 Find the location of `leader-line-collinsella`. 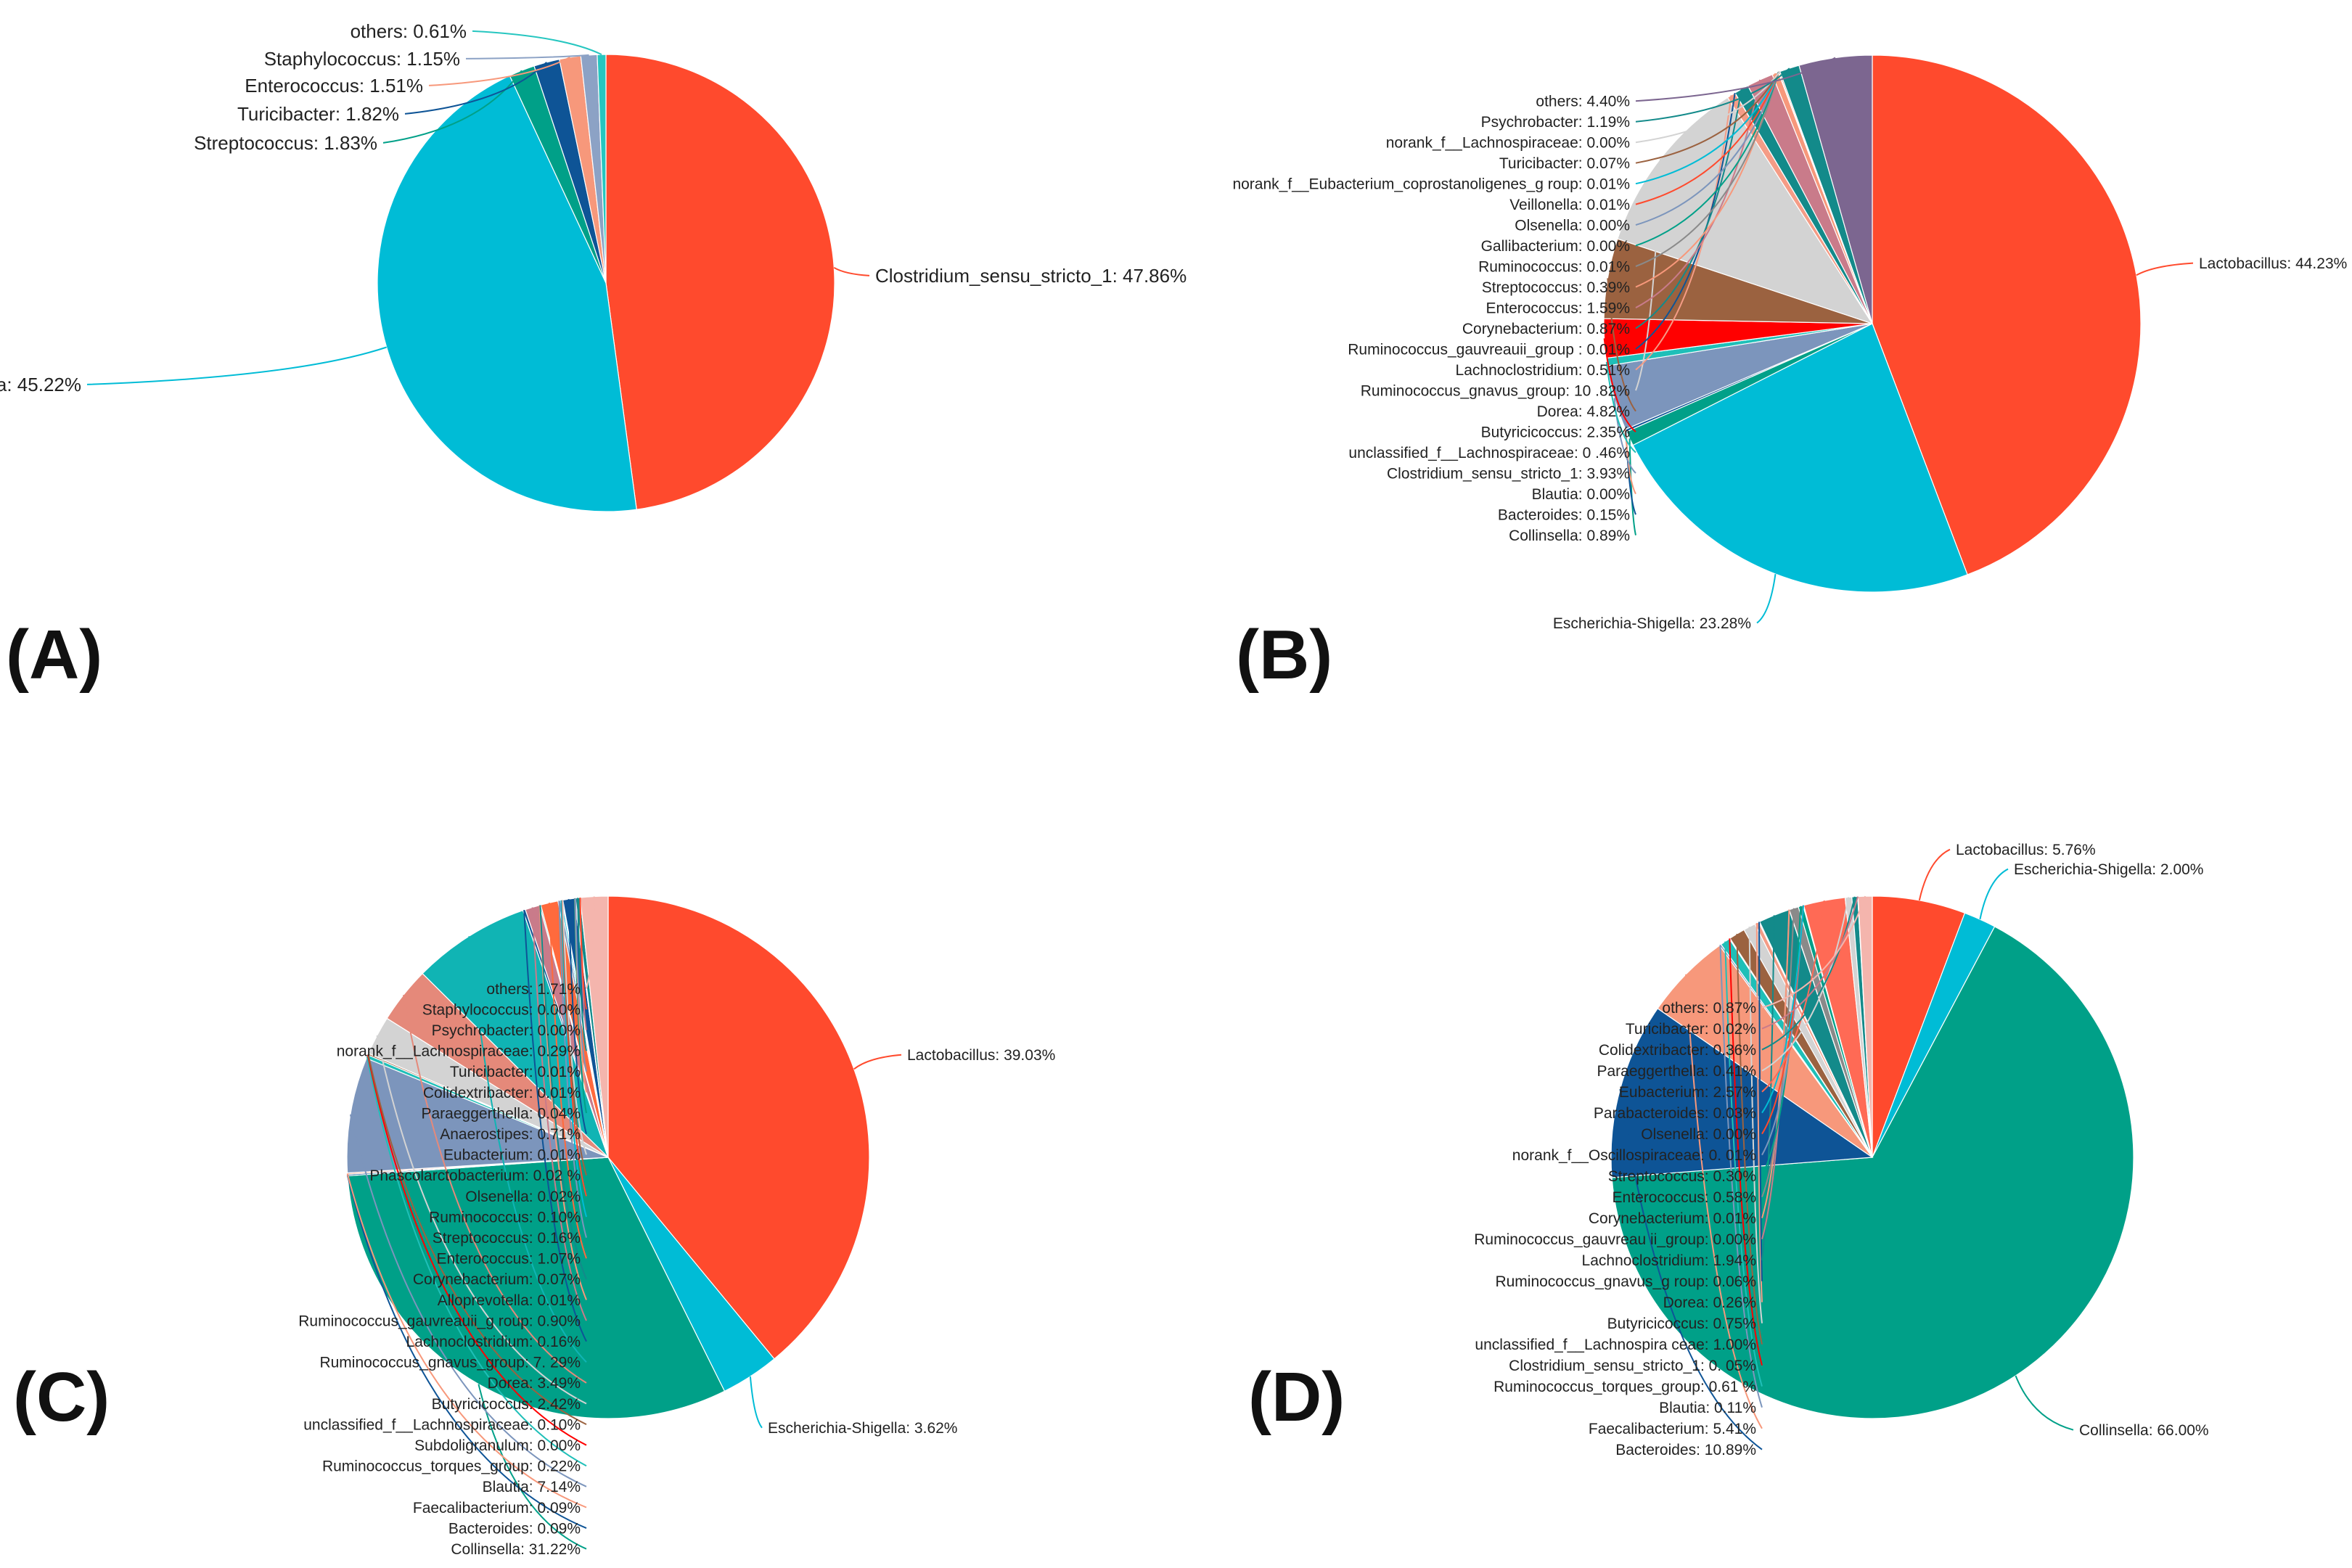

leader-line-collinsella is located at coordinates (2045, 1403).